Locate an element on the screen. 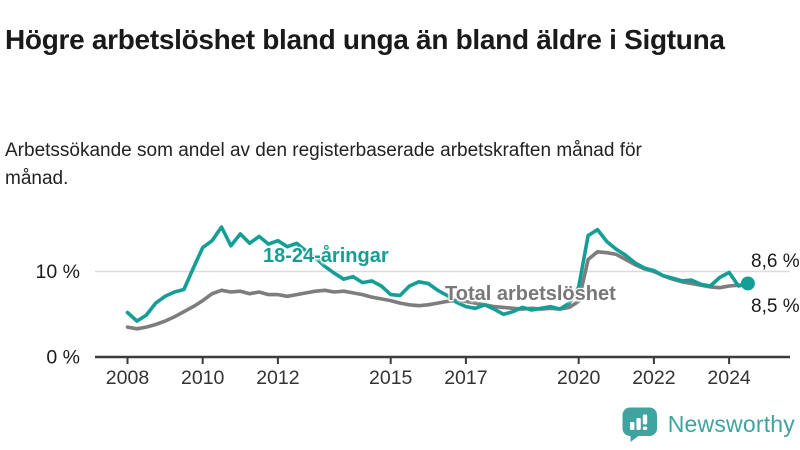  x-tick-label-2008: 2008 is located at coordinates (127, 378).